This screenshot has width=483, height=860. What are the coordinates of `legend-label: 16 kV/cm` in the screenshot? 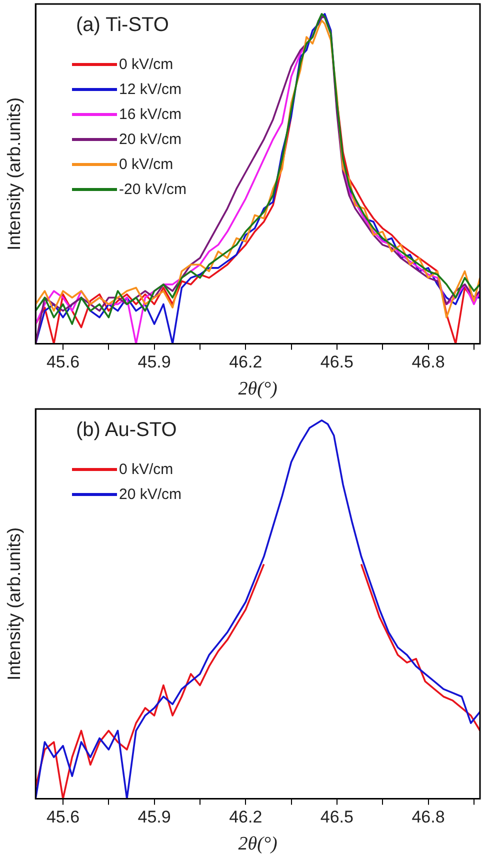 It's located at (150, 114).